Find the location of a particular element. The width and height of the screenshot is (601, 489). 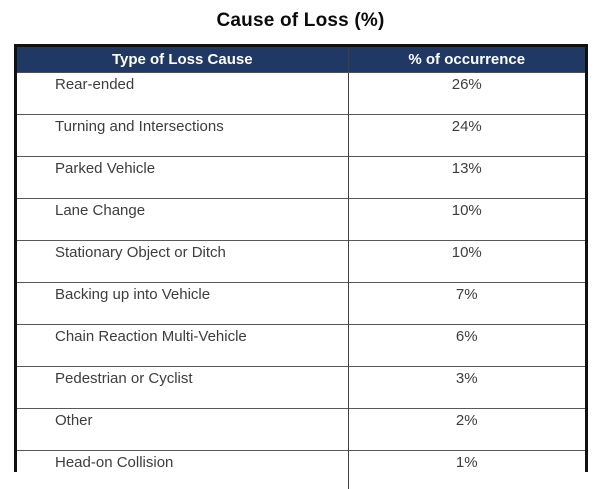

table-row: Pedestrian or Cyclist 3% is located at coordinates (301, 387).